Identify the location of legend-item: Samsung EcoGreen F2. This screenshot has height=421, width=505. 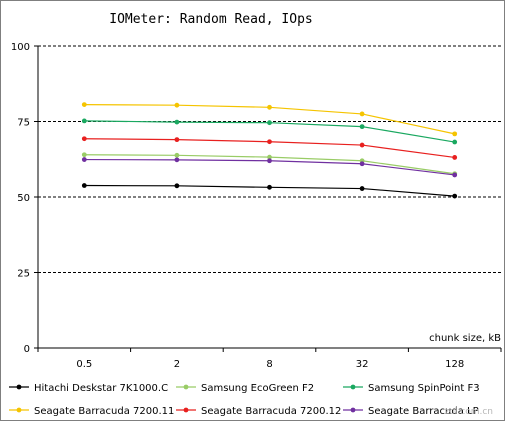
(245, 388).